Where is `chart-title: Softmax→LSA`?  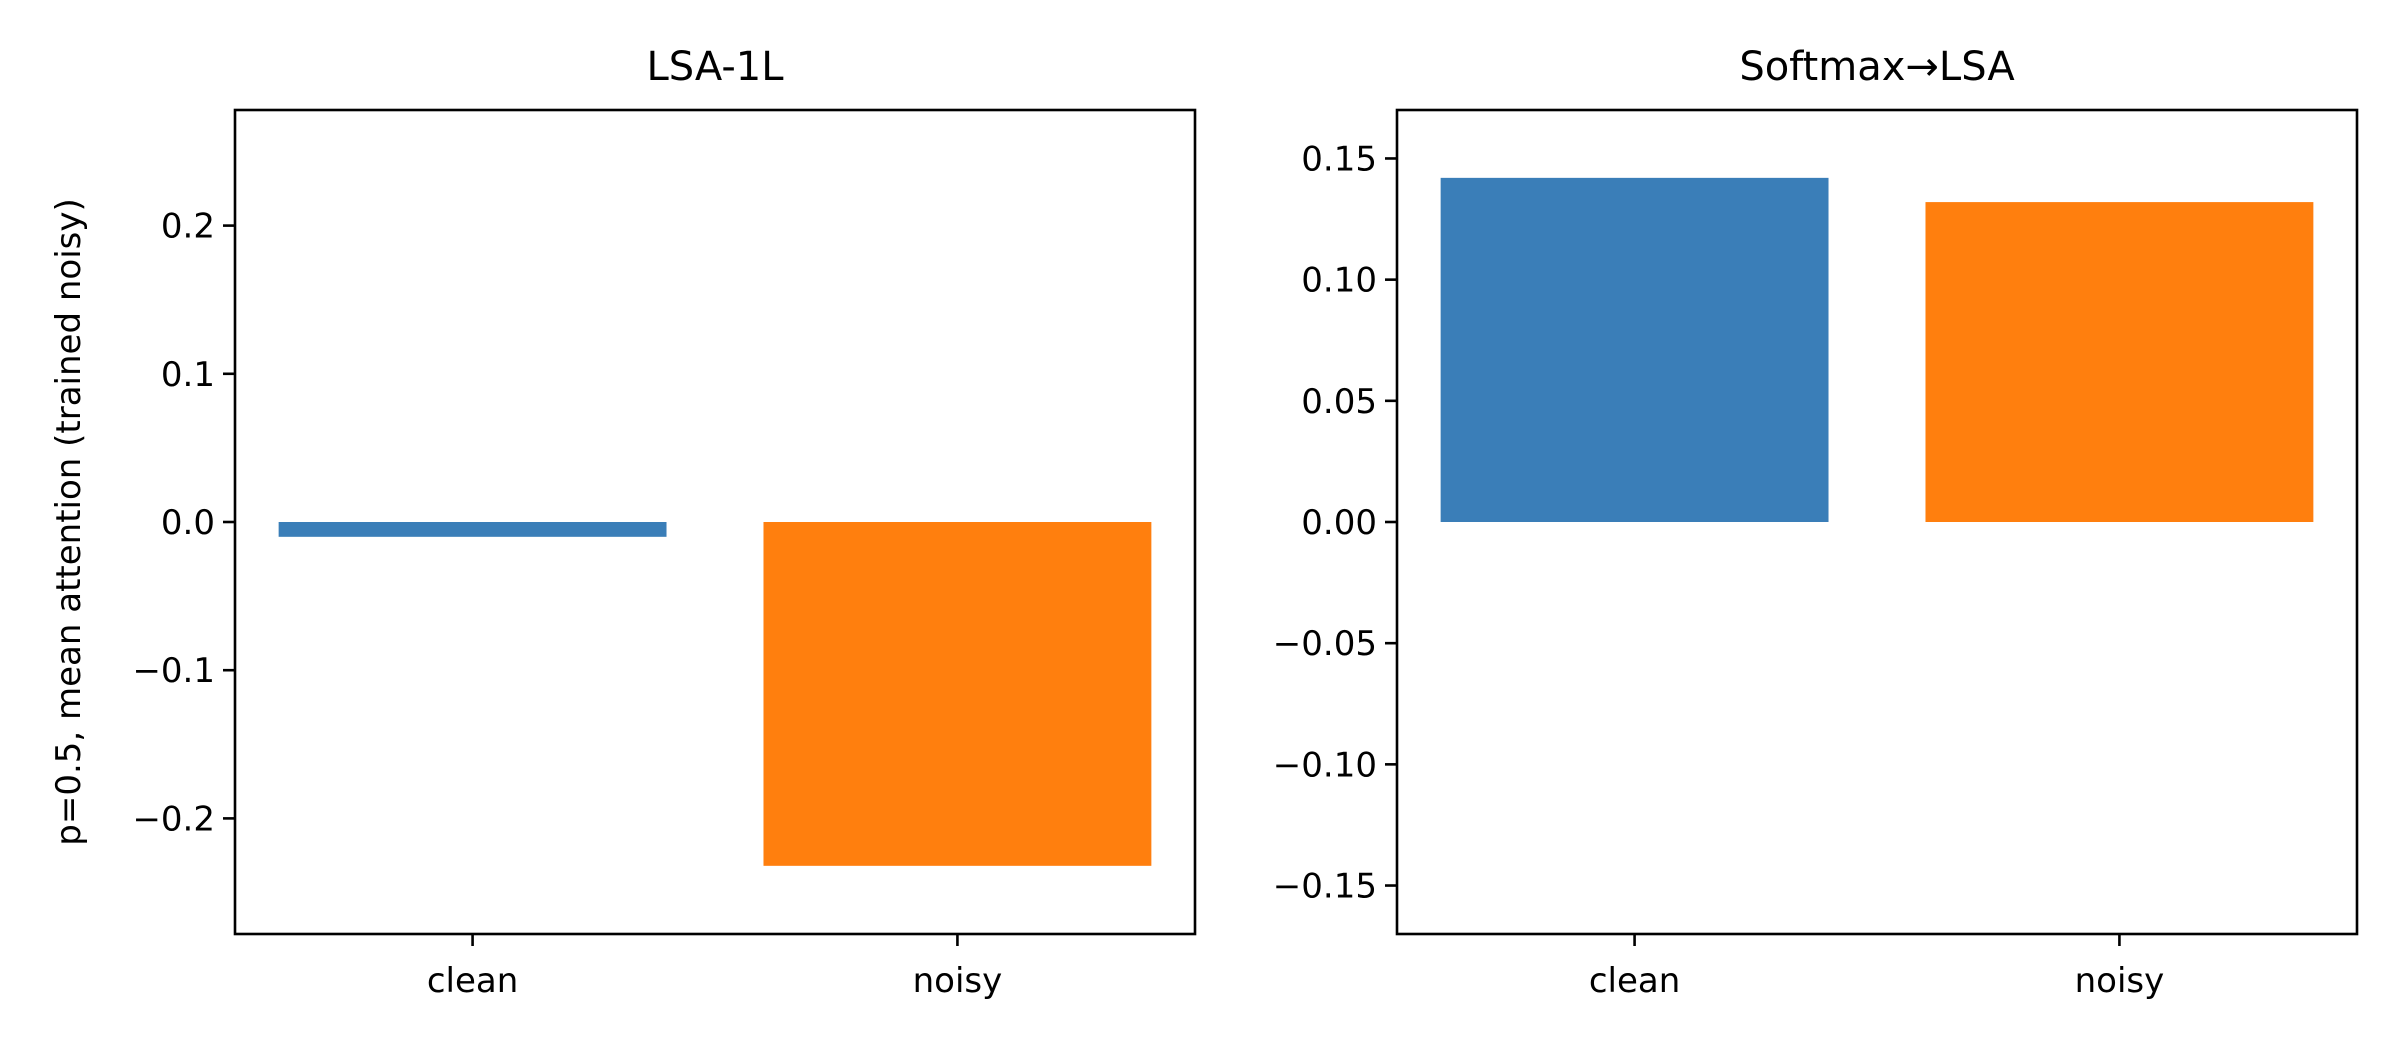 chart-title: Softmax→LSA is located at coordinates (1877, 67).